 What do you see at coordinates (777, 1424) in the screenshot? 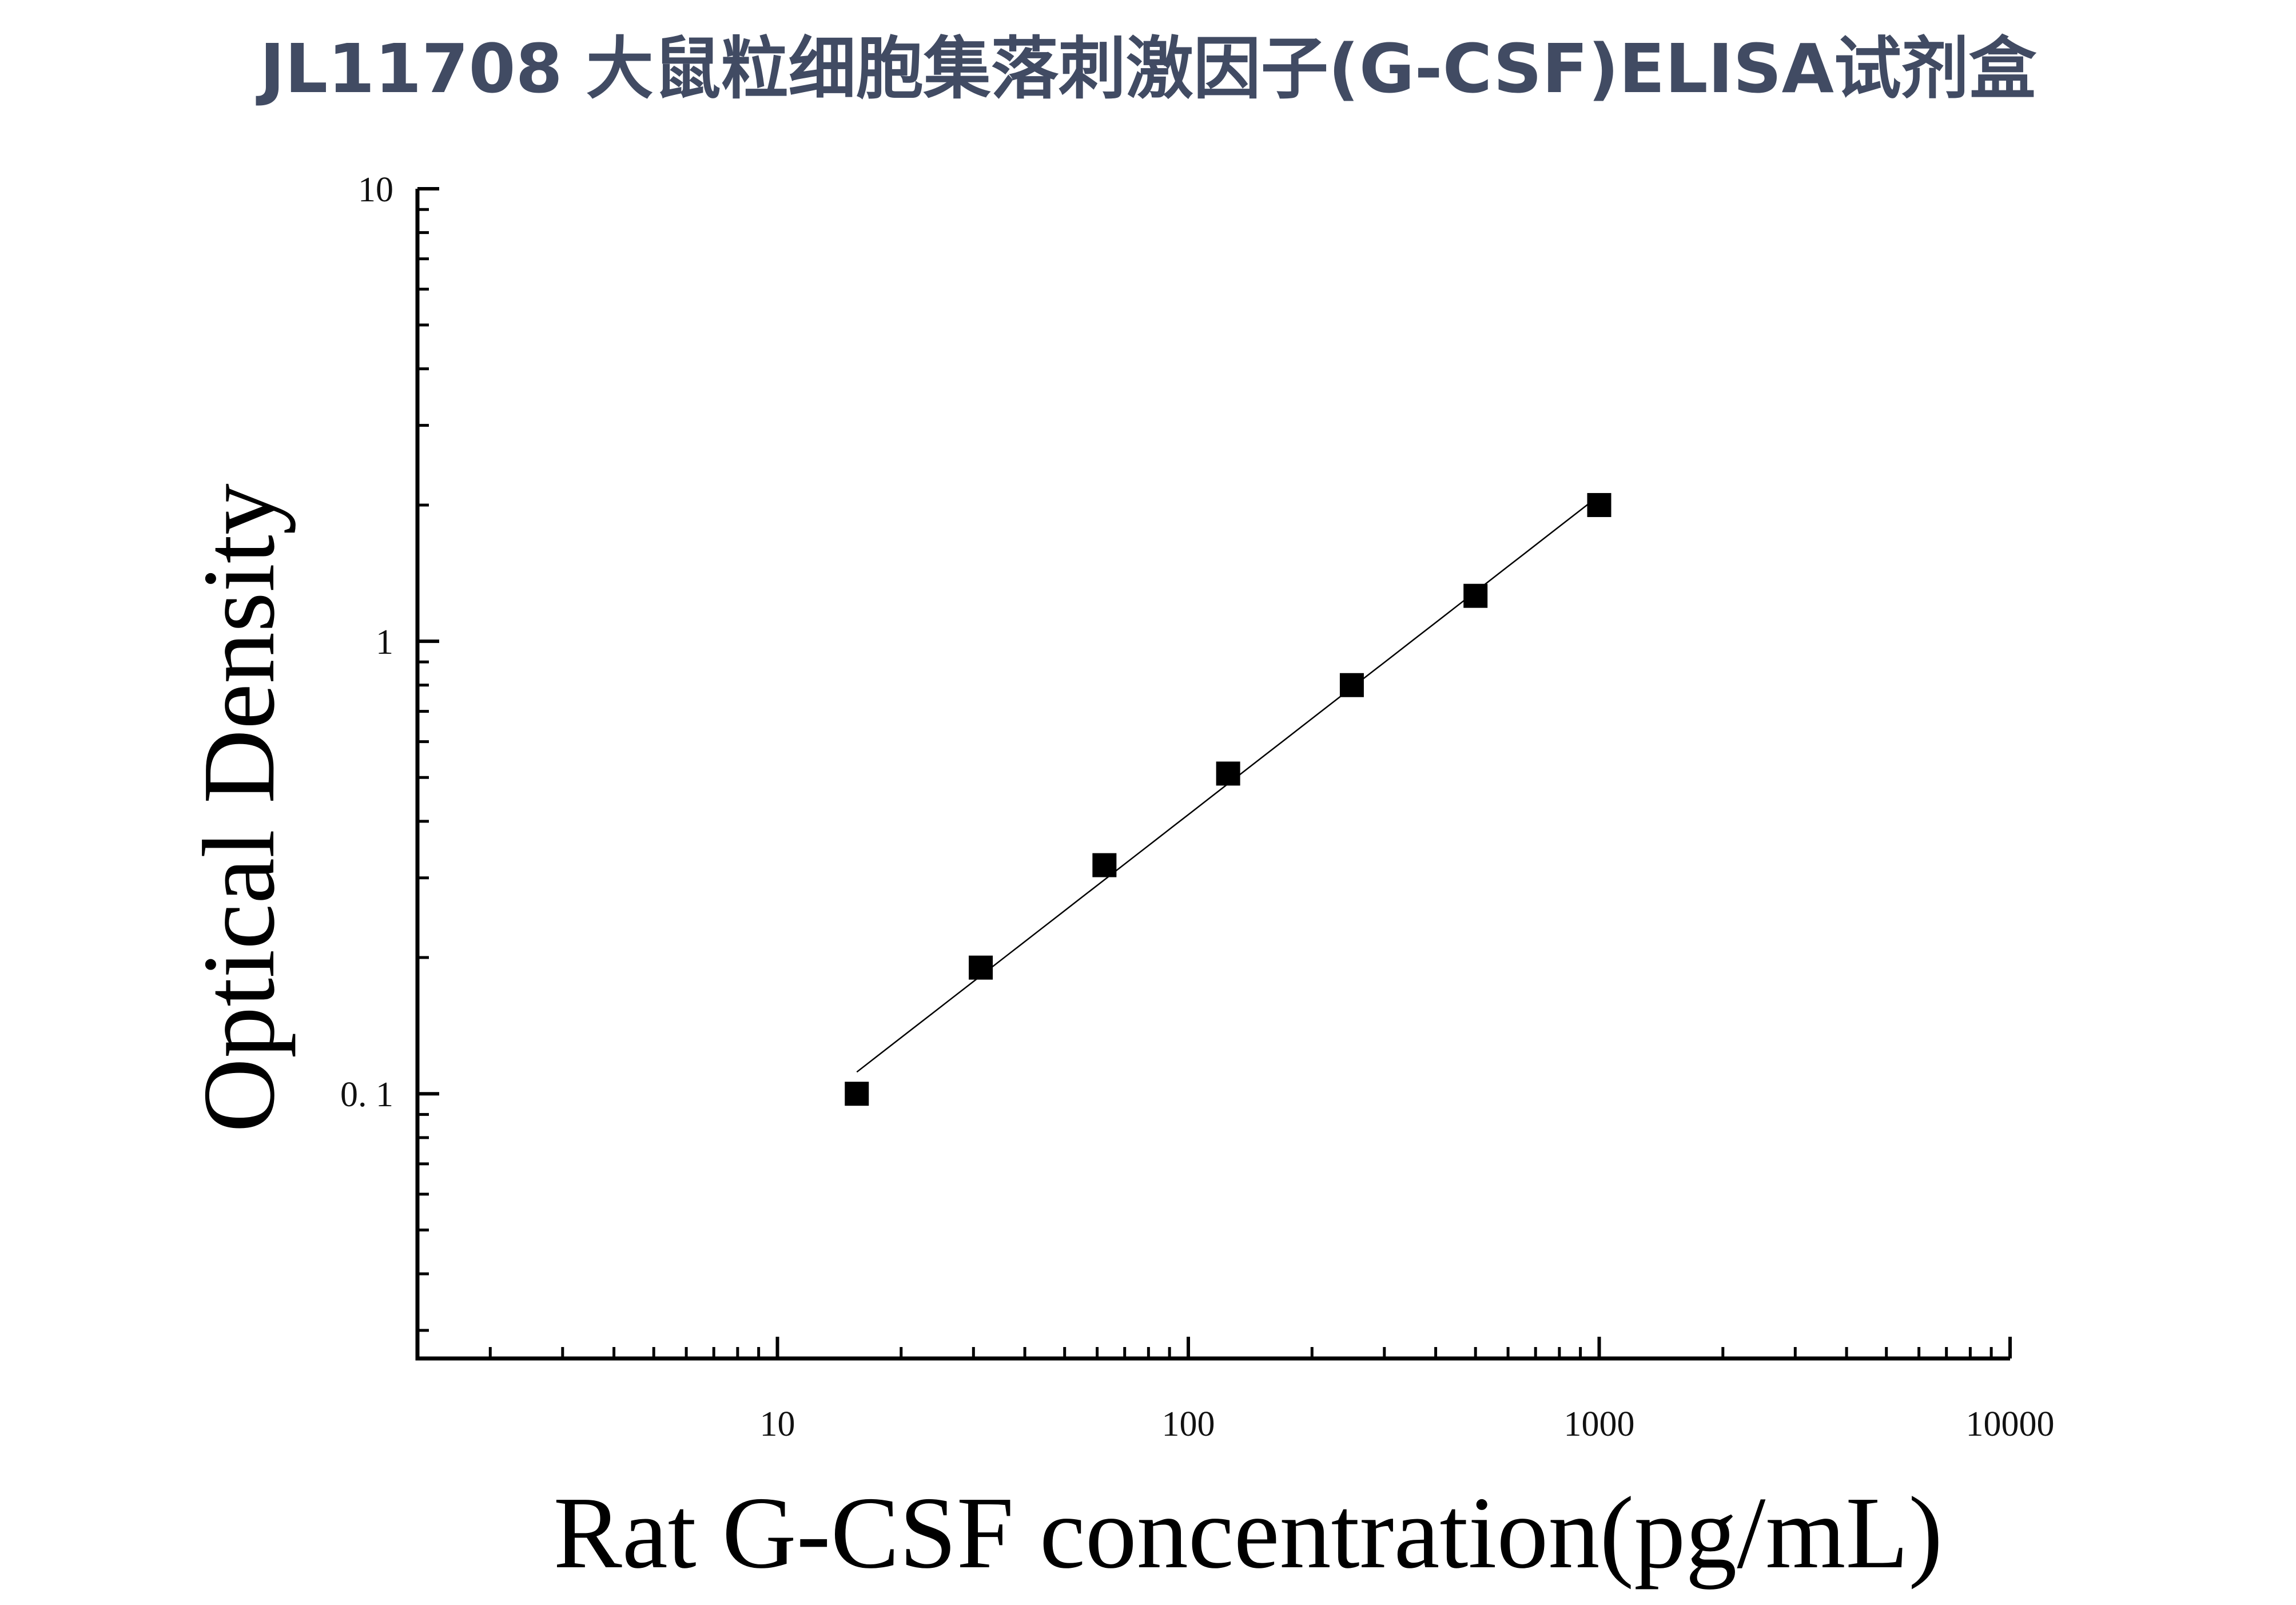
I see `x-tick-label: 10` at bounding box center [777, 1424].